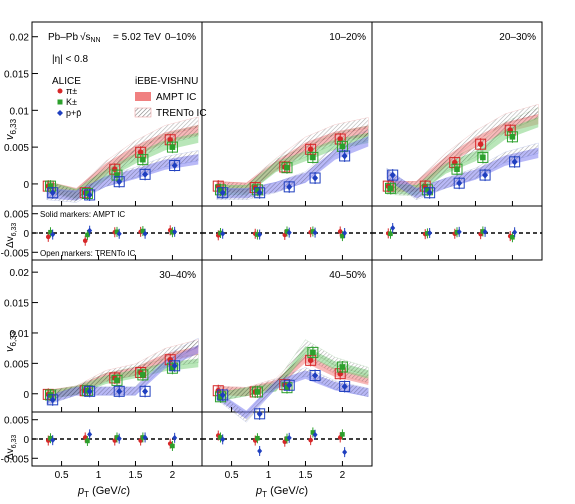 The image size is (575, 504). I want to click on legend-trento-label: TRENTo IC, so click(181, 113).